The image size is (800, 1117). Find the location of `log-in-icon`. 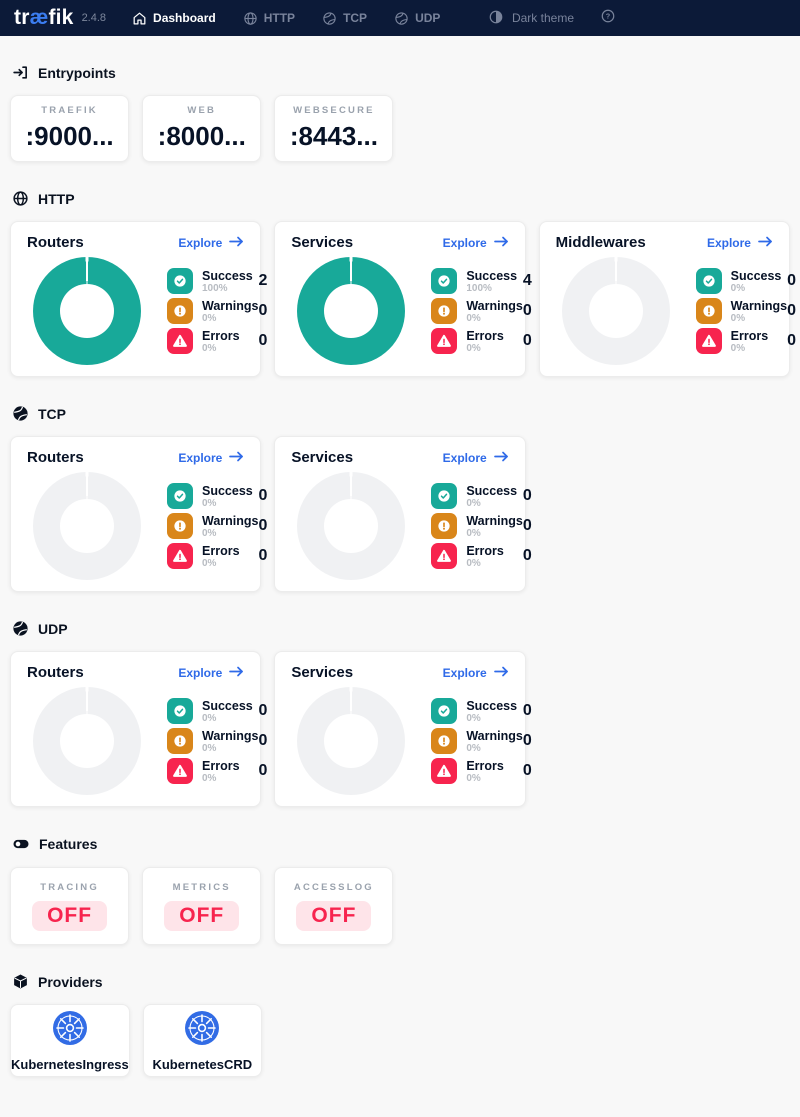

log-in-icon is located at coordinates (20, 72).